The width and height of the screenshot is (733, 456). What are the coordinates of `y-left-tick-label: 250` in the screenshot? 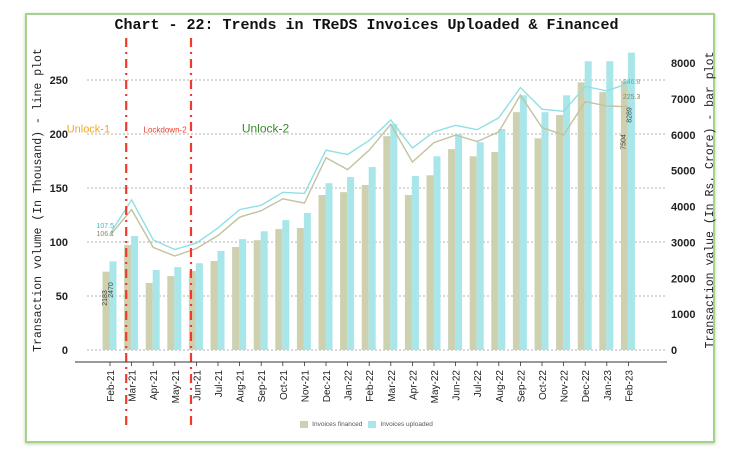 It's located at (59, 81).